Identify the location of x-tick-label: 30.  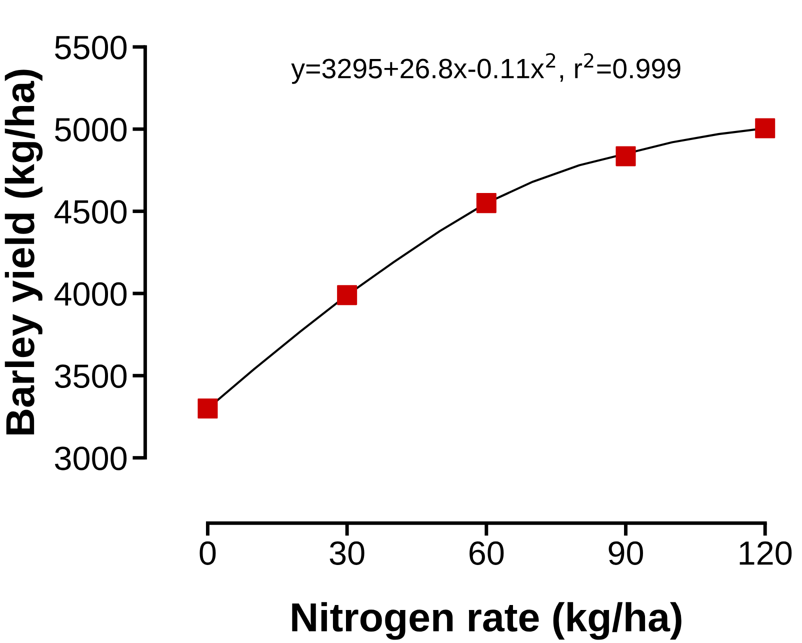
(347, 553).